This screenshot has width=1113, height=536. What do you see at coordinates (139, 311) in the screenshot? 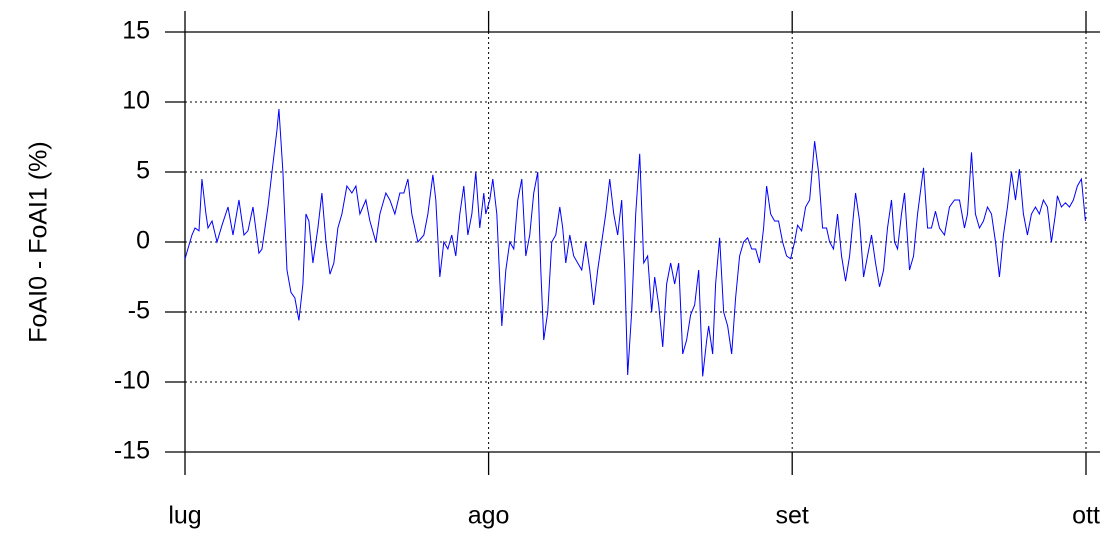
I see `y-tick-label: -5` at bounding box center [139, 311].